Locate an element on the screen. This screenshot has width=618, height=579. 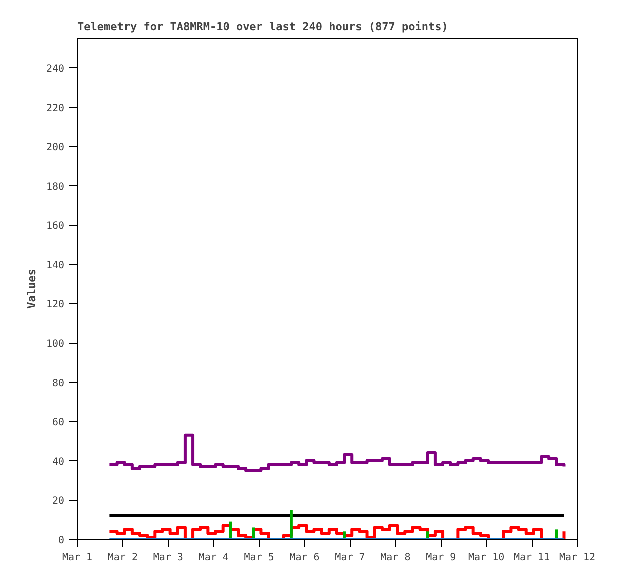
x-tick-label: Mar 9 is located at coordinates (441, 558).